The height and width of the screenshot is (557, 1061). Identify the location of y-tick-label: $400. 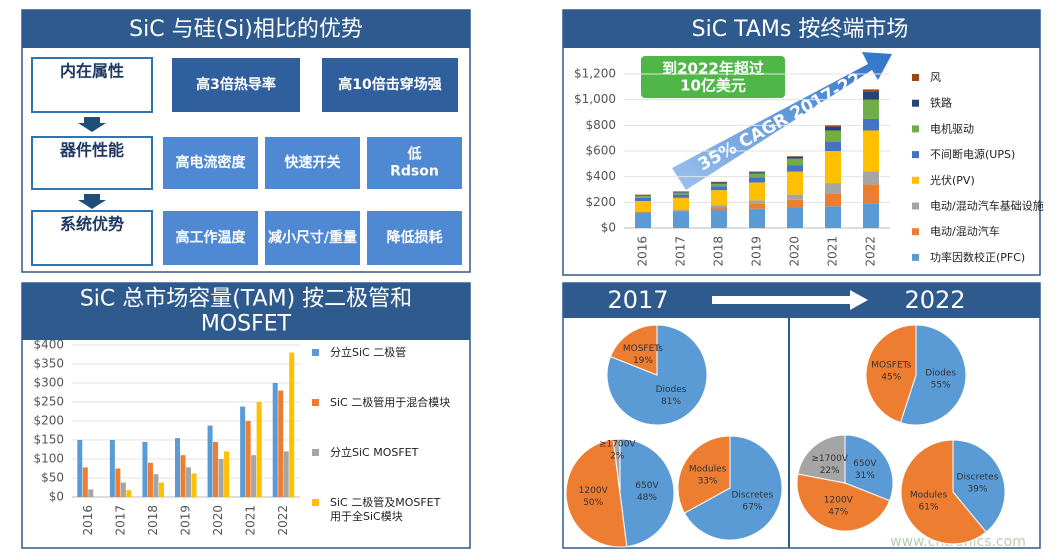
(600, 176).